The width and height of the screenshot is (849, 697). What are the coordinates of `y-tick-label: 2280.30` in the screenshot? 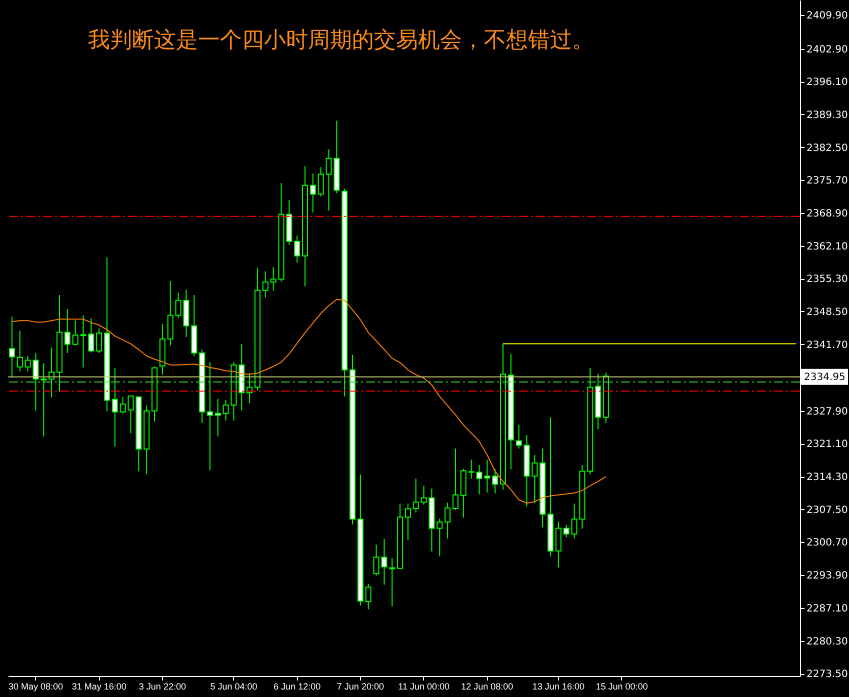 It's located at (827, 642).